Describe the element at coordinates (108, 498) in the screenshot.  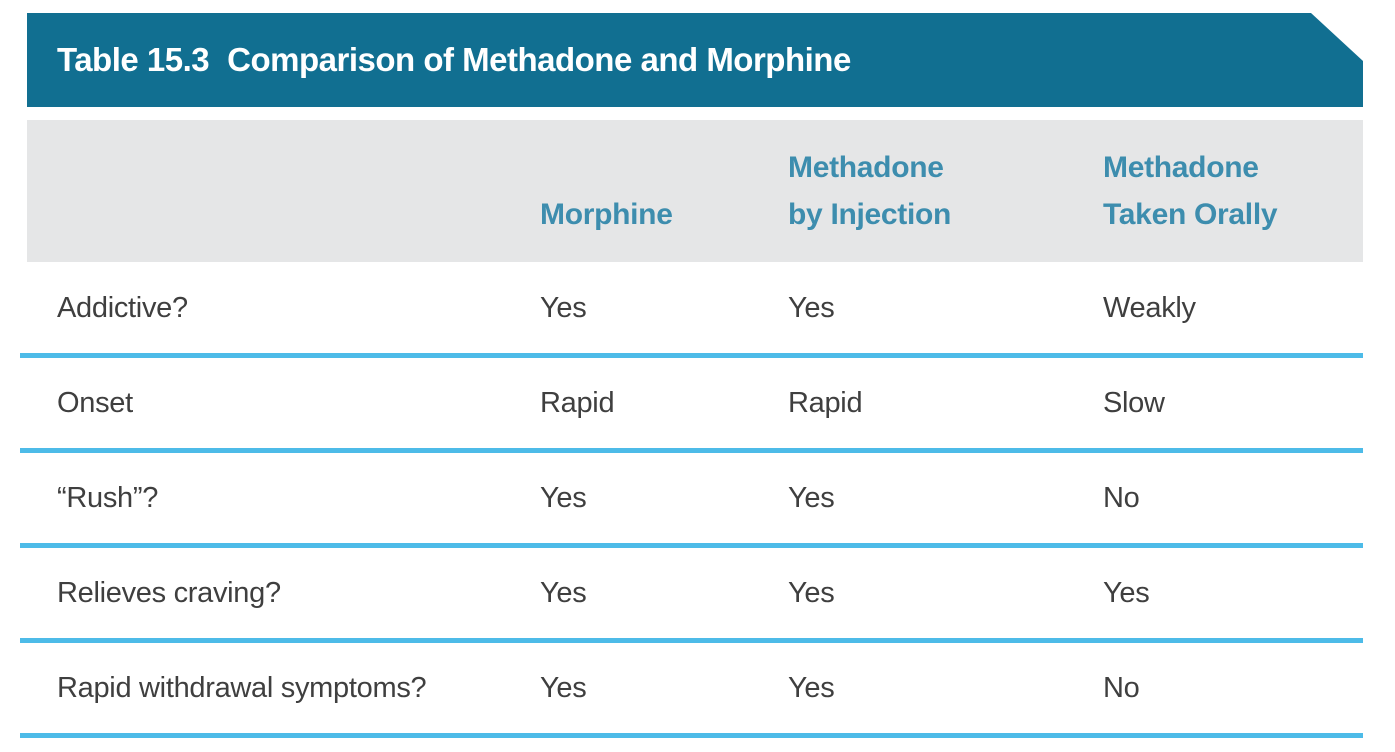
I see `row-label: “Rush”?` at that location.